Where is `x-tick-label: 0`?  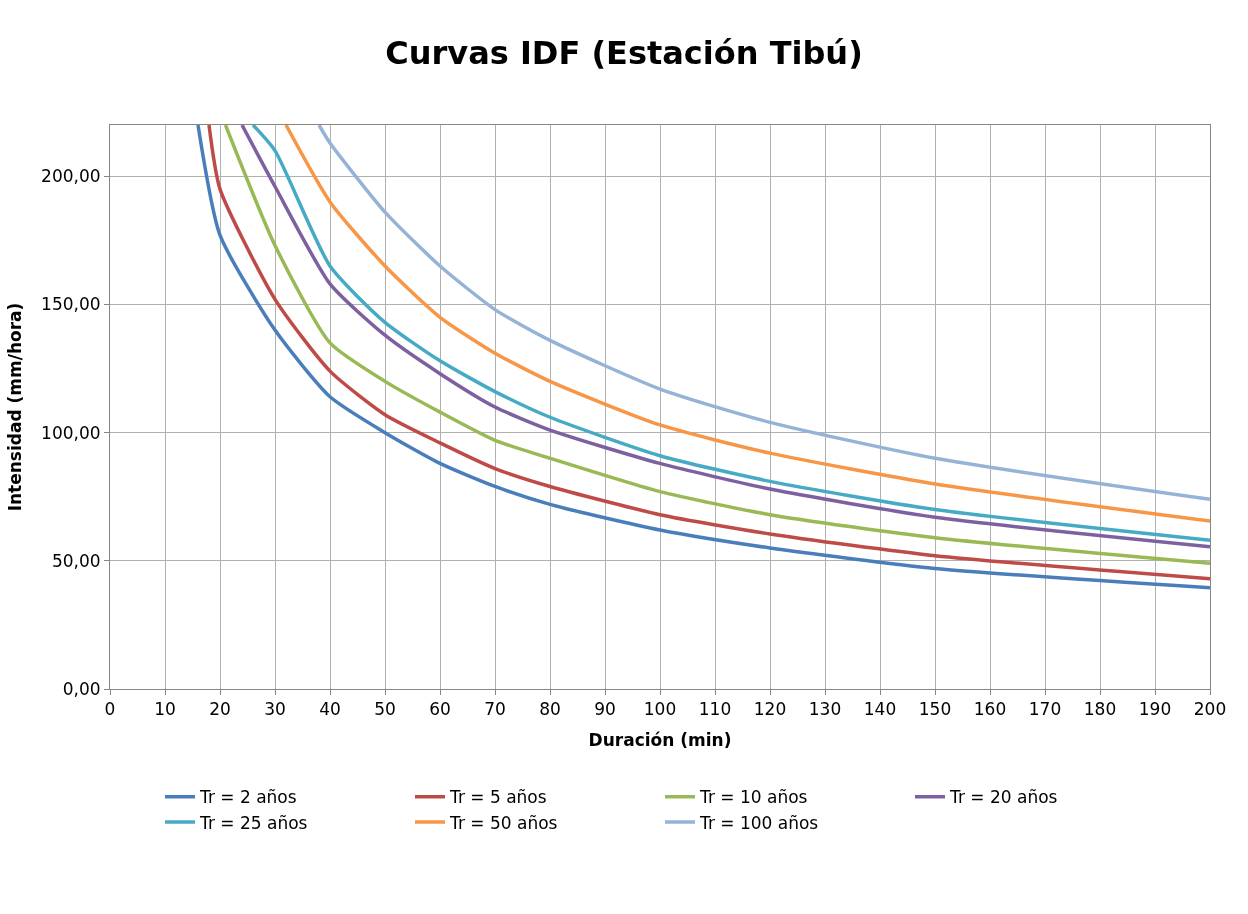 x-tick-label: 0 is located at coordinates (110, 709).